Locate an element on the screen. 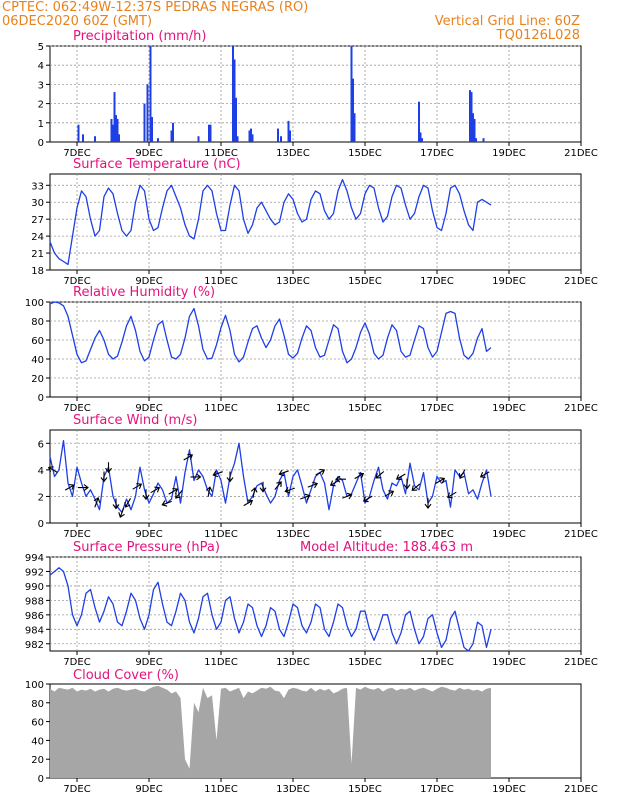 The image size is (618, 800). rh-ytick-label-1: 20 is located at coordinates (37, 379).